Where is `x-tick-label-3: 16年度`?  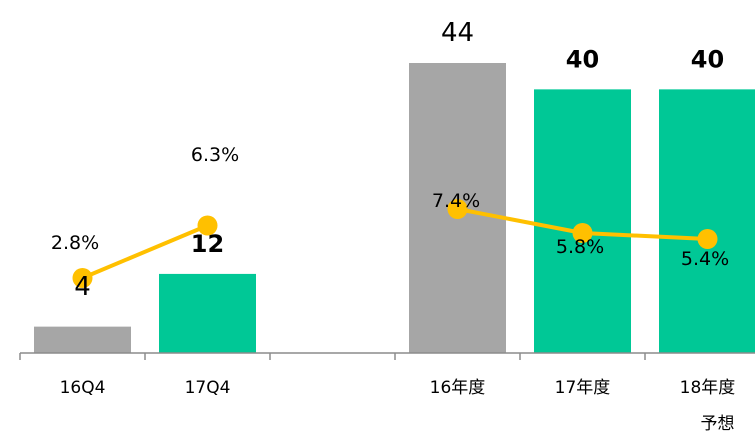 x-tick-label-3: 16年度 is located at coordinates (458, 388).